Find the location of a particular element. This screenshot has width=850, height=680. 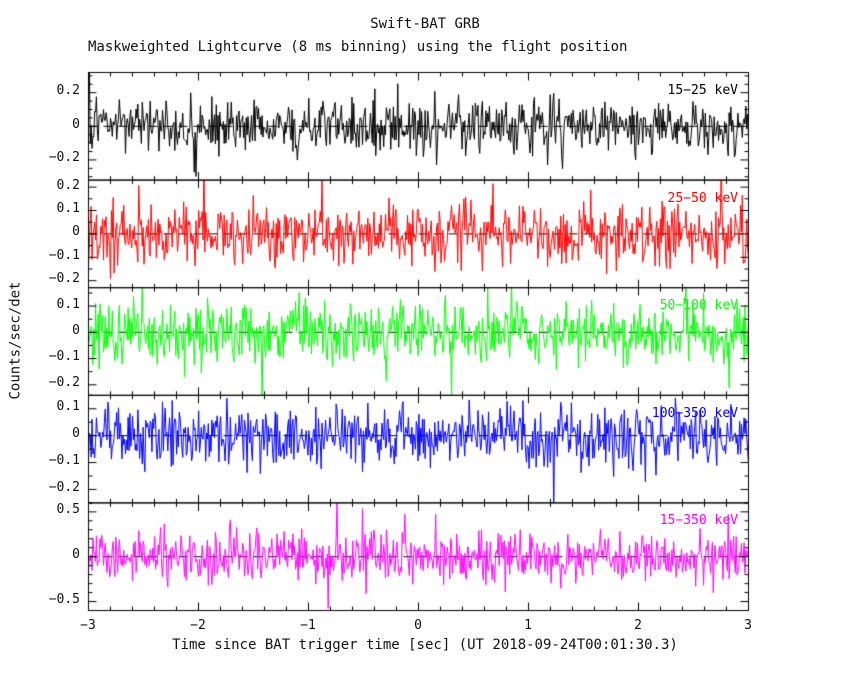

x-tick-label: −1 is located at coordinates (308, 625).